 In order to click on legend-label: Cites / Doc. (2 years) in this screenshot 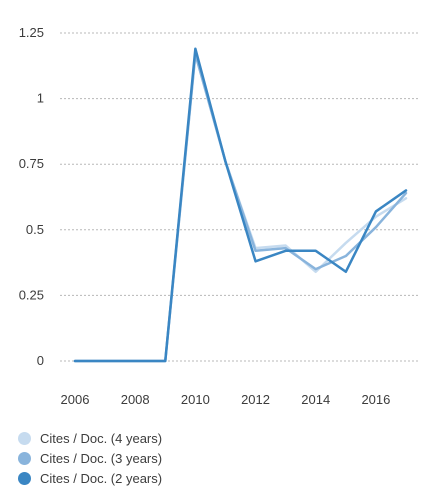, I will do `click(101, 478)`.